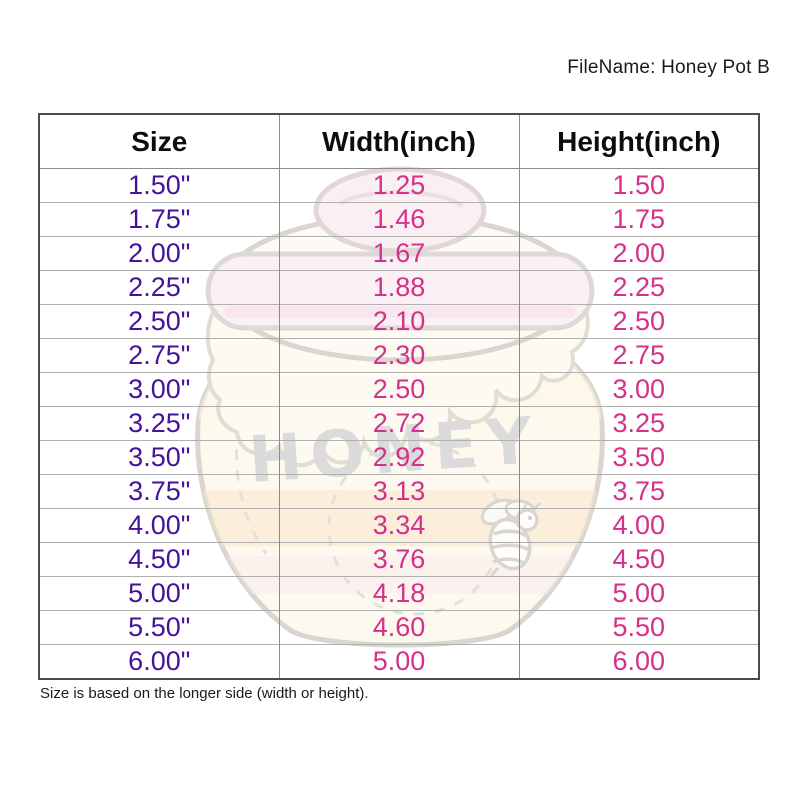  Describe the element at coordinates (638, 321) in the screenshot. I see `height-cell: 2.50` at that location.